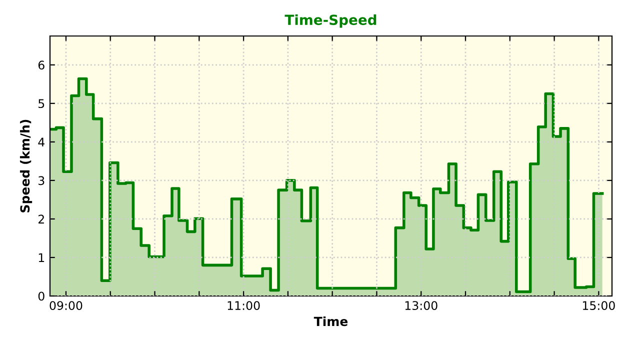 This screenshot has width=640, height=350. What do you see at coordinates (330, 21) in the screenshot?
I see `chart-title: Time-Speed` at bounding box center [330, 21].